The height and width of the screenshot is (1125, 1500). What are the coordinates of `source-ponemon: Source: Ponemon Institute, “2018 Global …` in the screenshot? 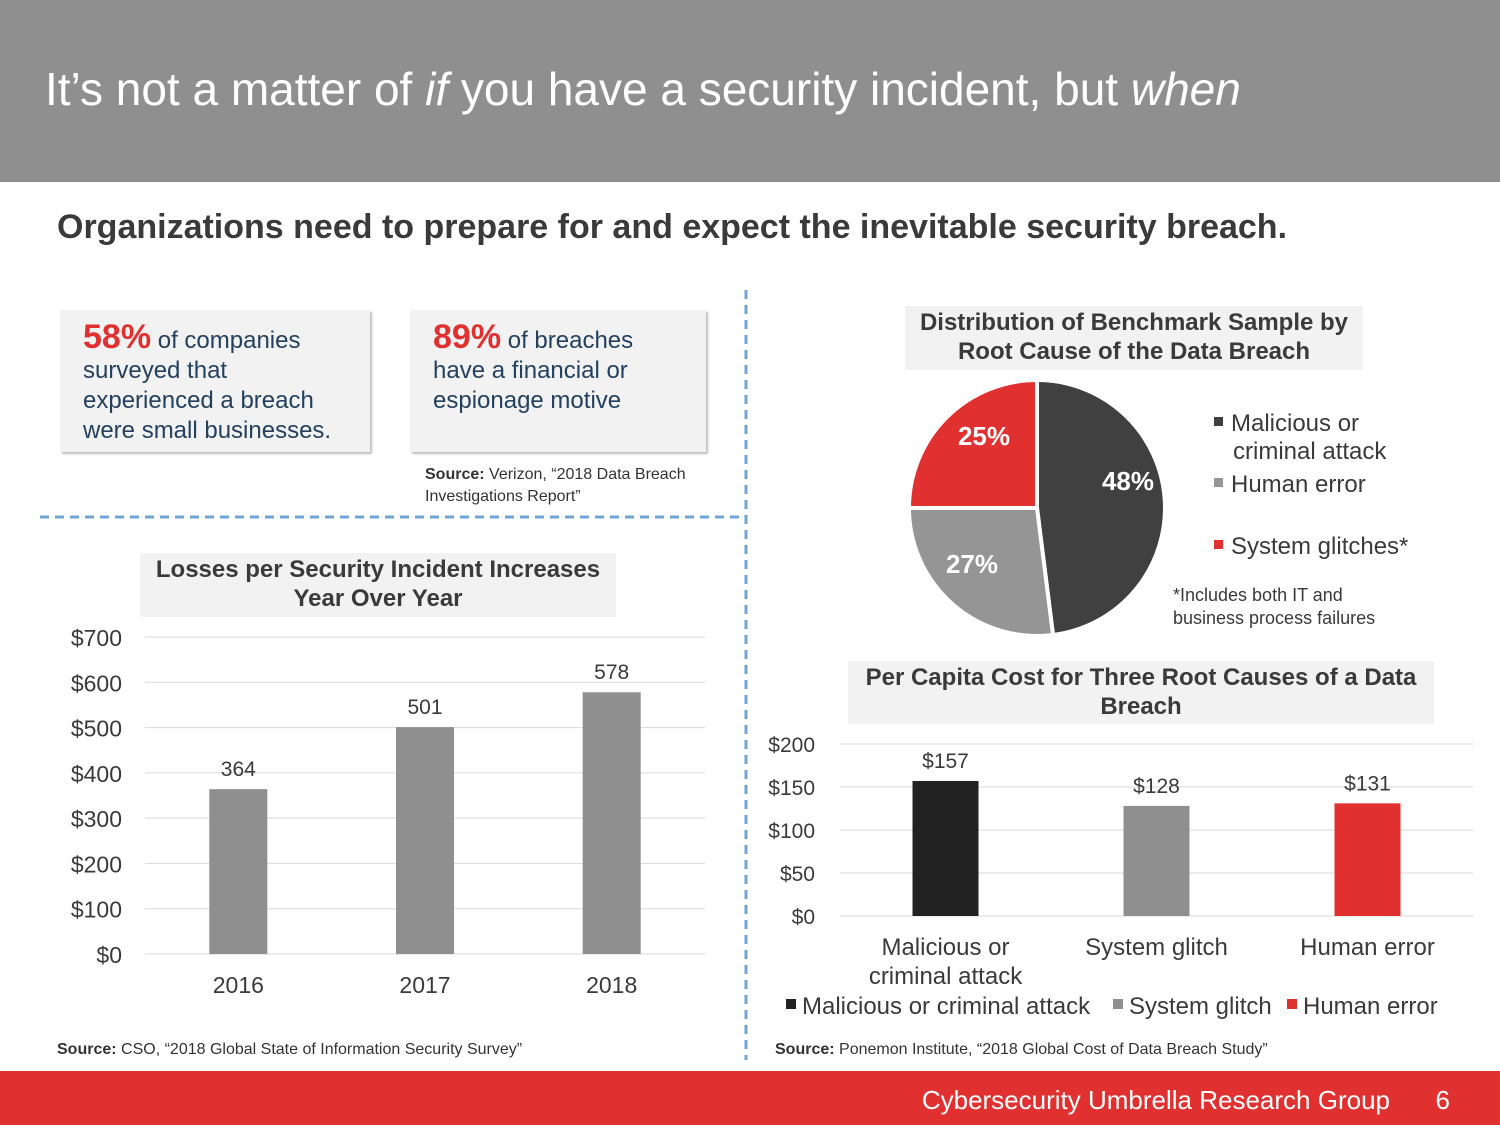 It's located at (1021, 1050).